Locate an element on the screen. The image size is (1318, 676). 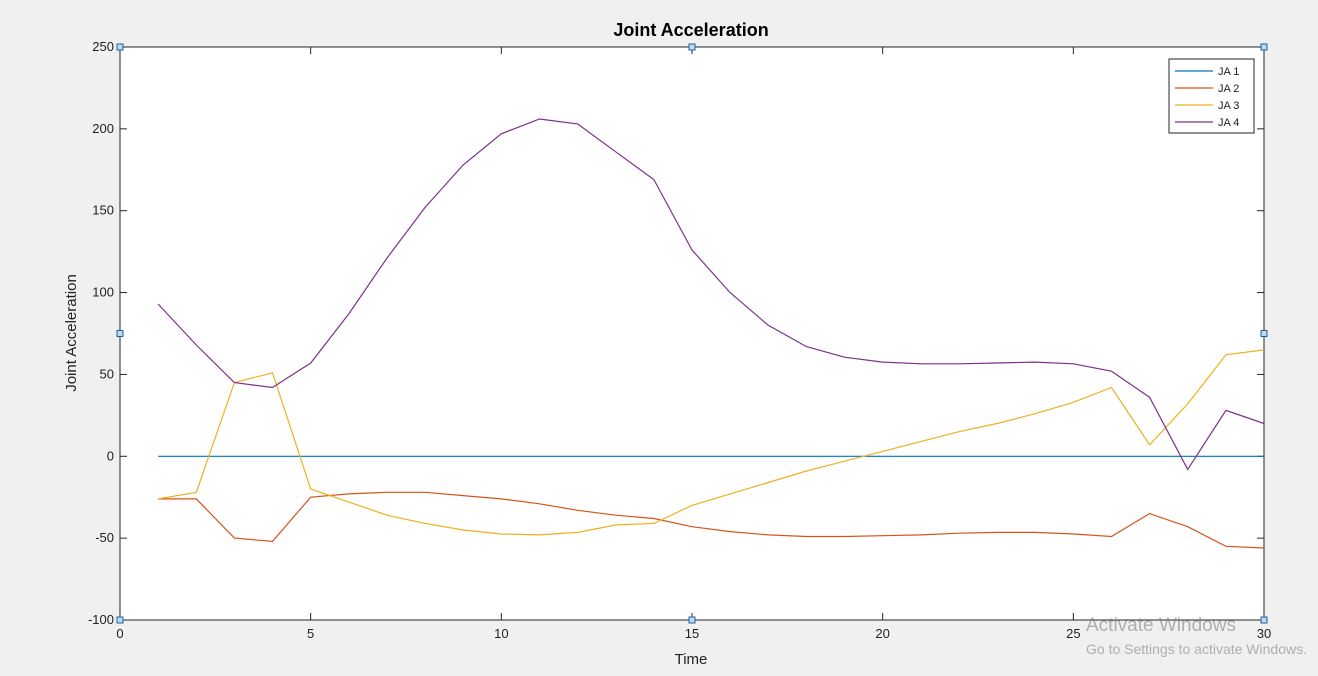
chart-title: Joint Acceleration is located at coordinates (690, 30).